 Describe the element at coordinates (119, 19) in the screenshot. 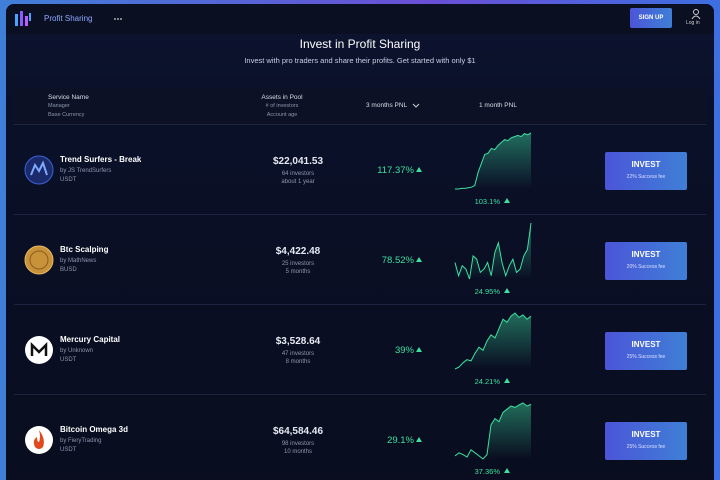

I see `more-menu` at that location.